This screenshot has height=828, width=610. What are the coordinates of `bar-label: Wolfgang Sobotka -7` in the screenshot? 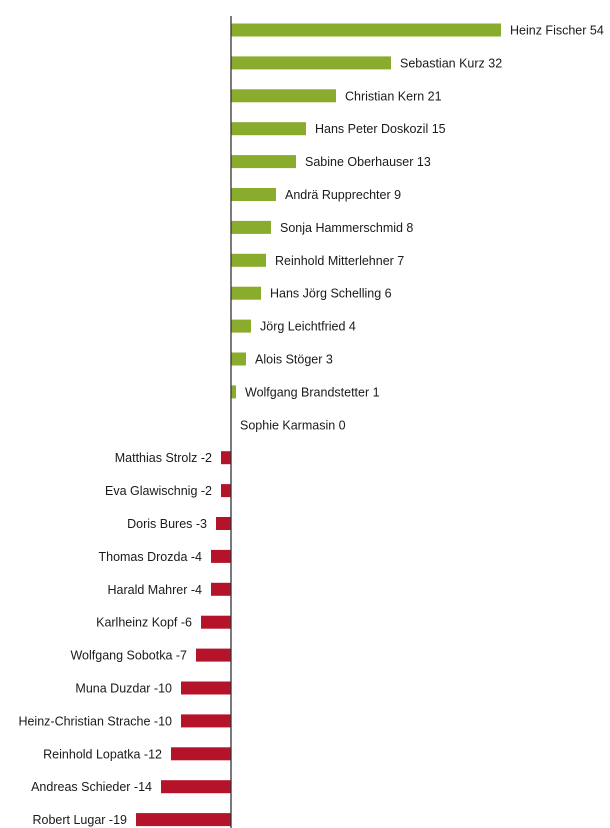 It's located at (128, 656).